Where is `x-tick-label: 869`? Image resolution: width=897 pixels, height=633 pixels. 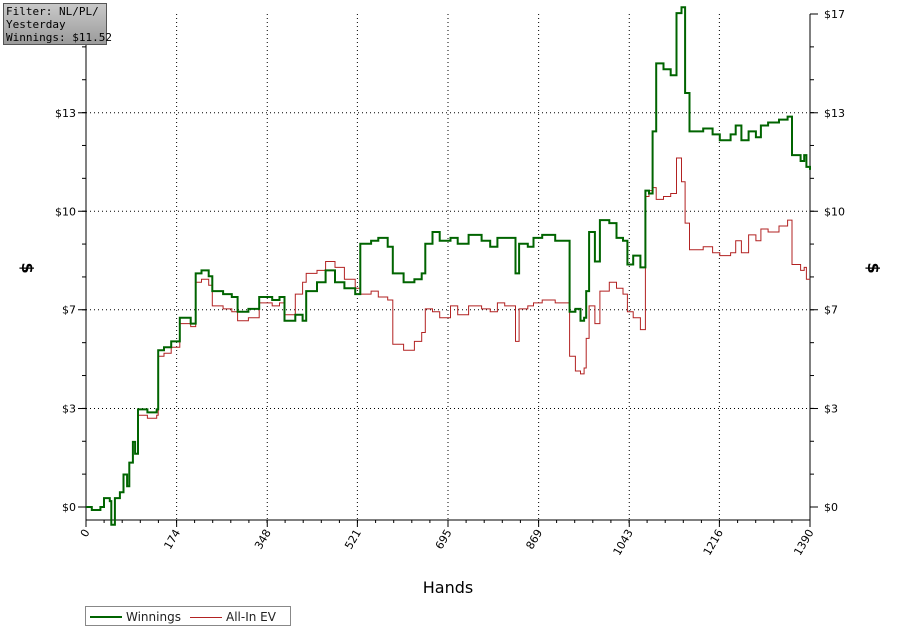
x-tick-label: 869 is located at coordinates (534, 539).